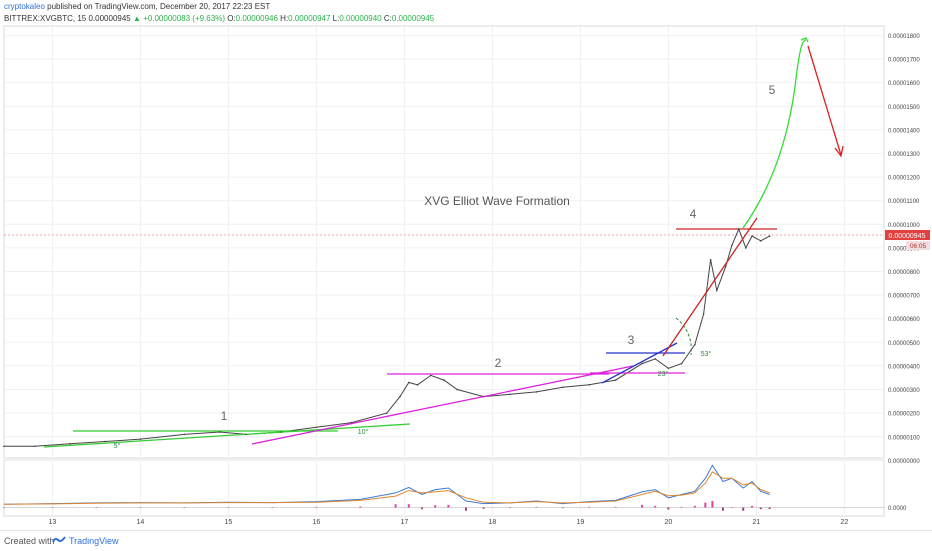  I want to click on y-tick-label: 0.00001000, so click(904, 226).